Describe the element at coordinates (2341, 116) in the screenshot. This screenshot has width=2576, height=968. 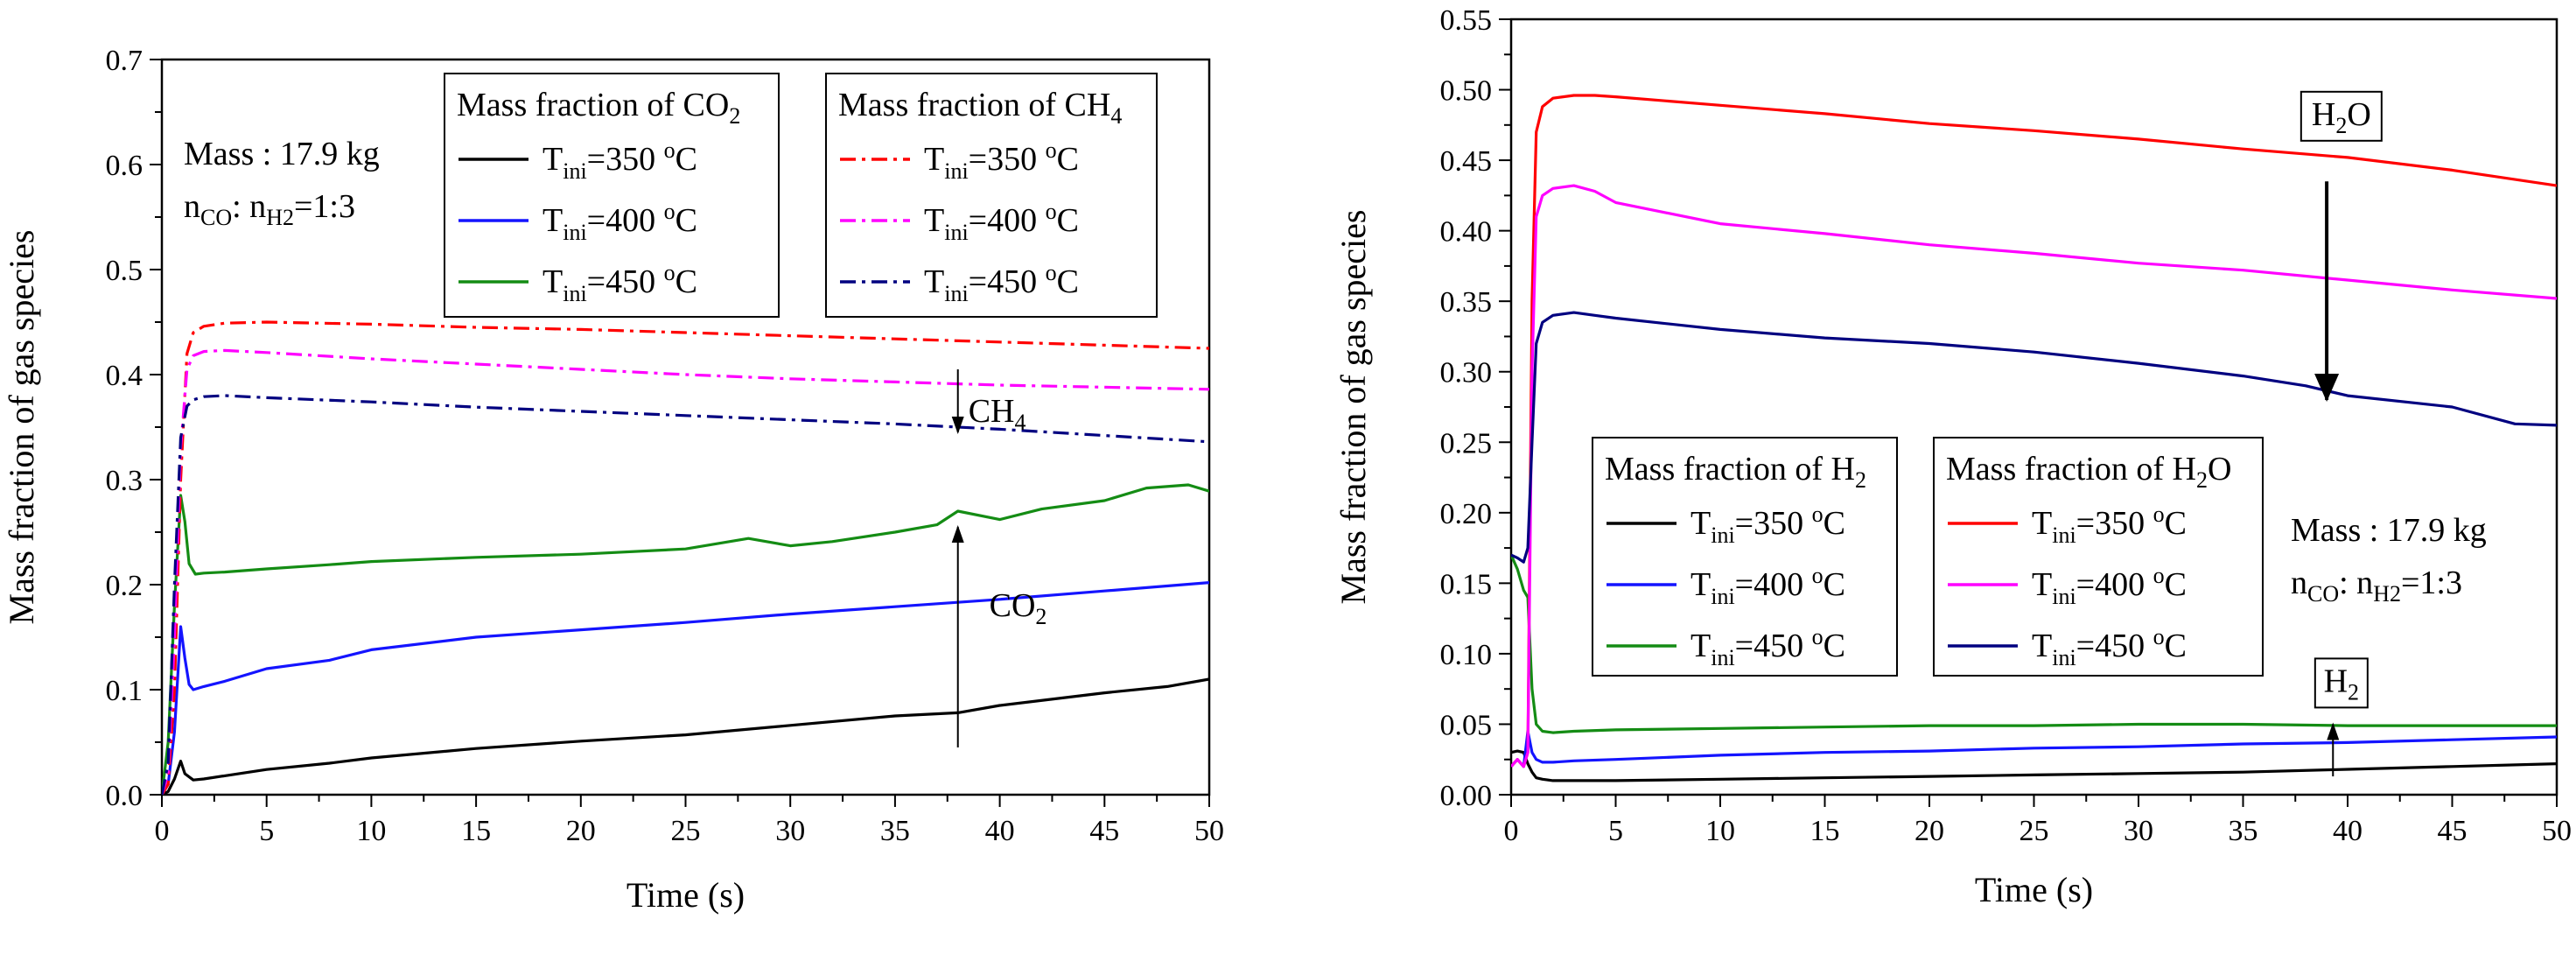
I see `annotation-box` at that location.